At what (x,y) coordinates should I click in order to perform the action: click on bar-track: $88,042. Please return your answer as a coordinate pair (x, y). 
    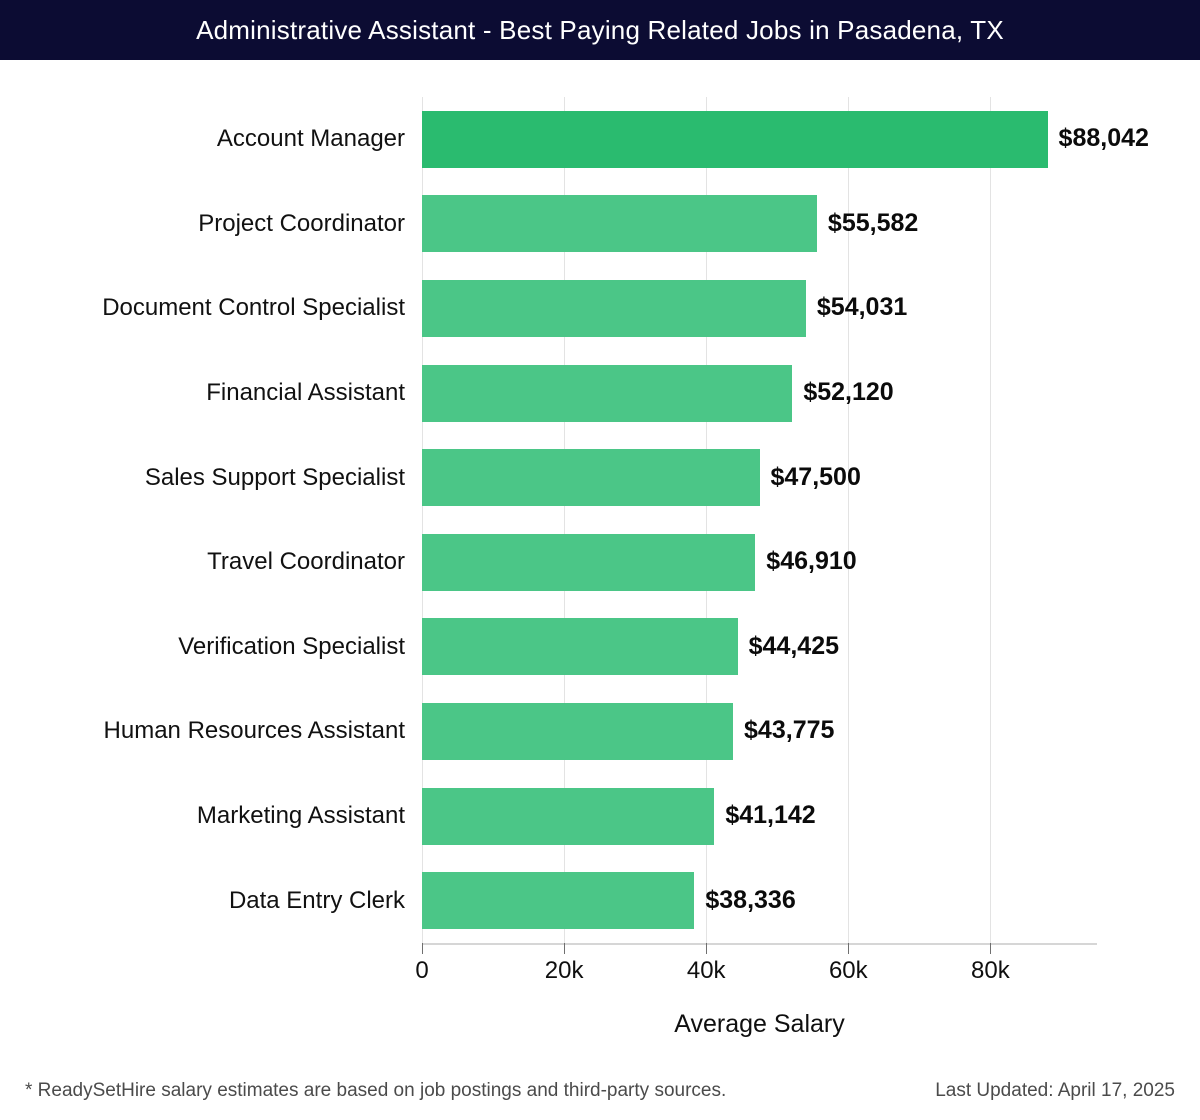
    Looking at the image, I should click on (785, 139).